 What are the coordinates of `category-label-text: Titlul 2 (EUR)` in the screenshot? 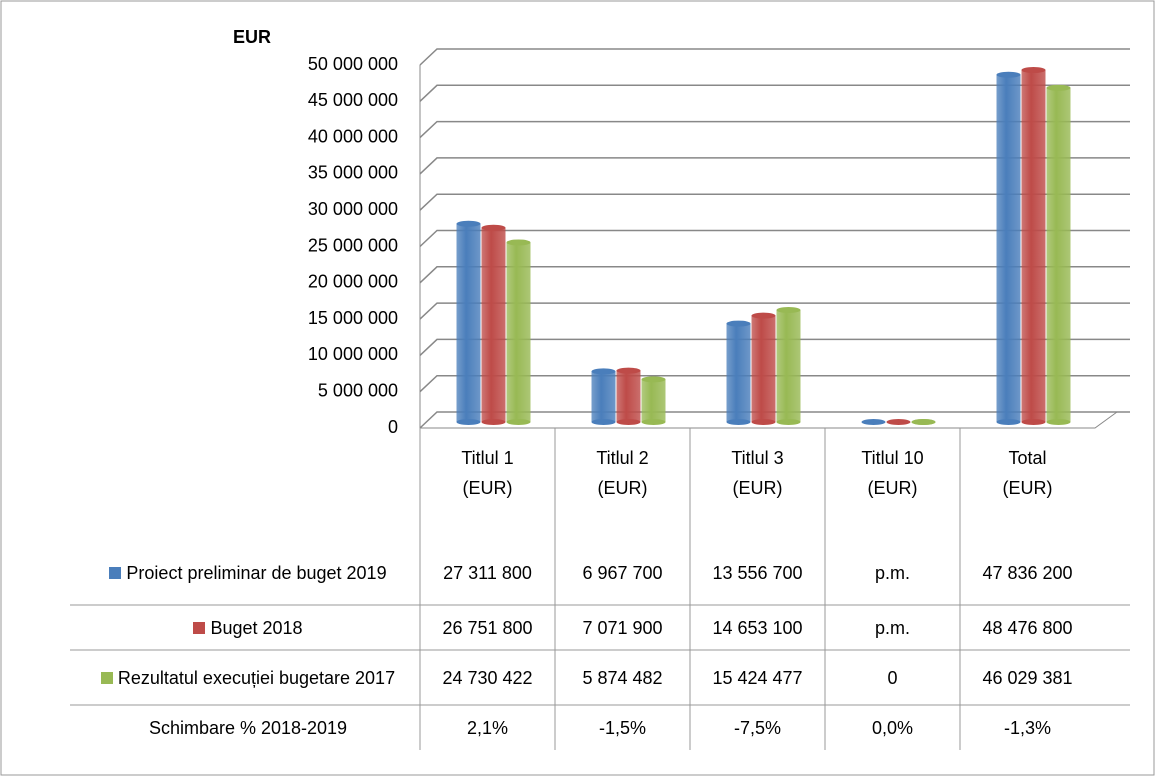 It's located at (622, 473).